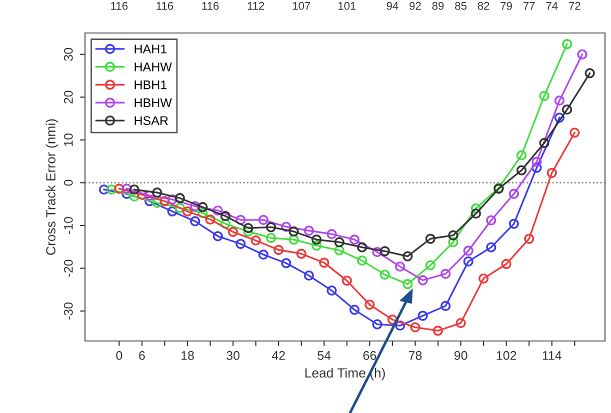 The height and width of the screenshot is (413, 611). Describe the element at coordinates (552, 6) in the screenshot. I see `text: 74` at that location.